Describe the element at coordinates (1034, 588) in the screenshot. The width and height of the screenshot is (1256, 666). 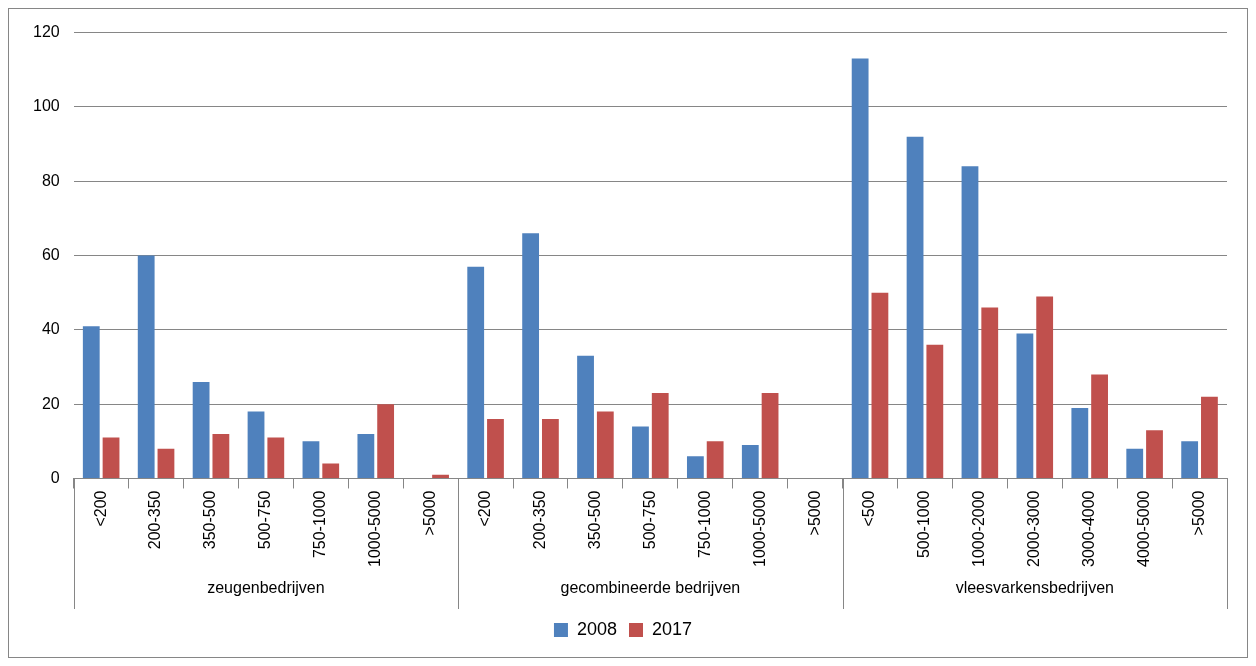
I see `text: vleesvarkensbedrijven` at that location.